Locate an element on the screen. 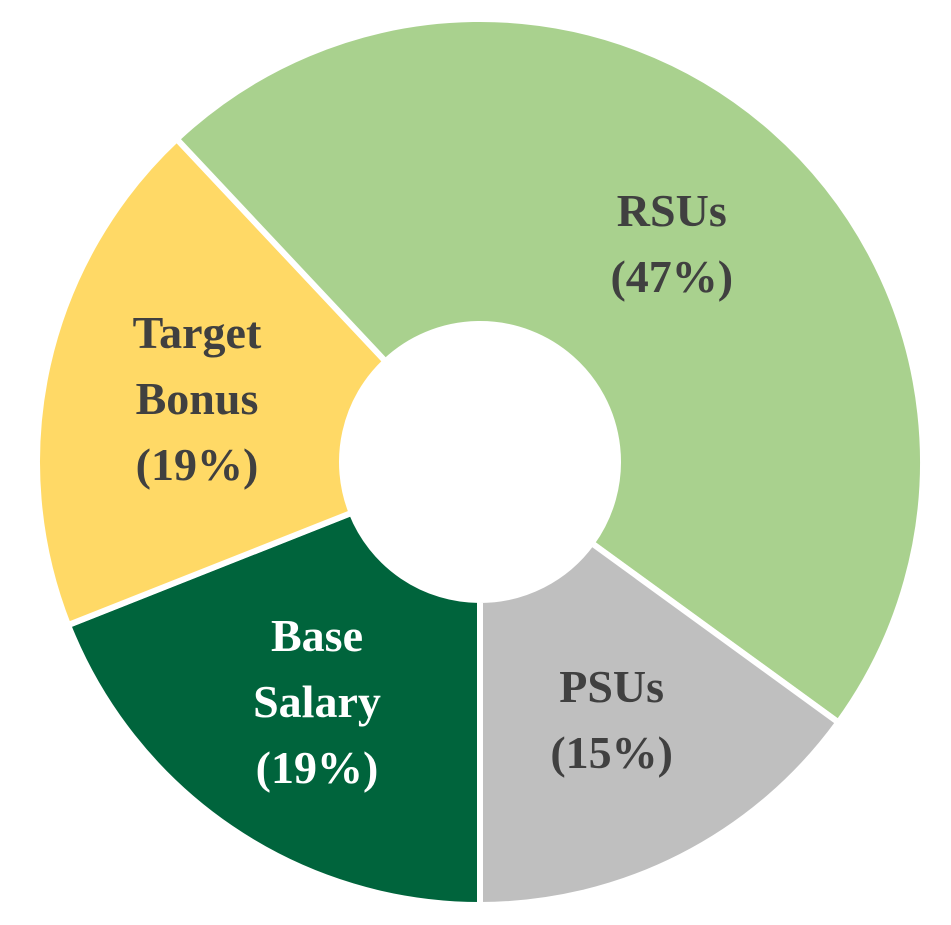  slice-label: Base Salary (19%) is located at coordinates (317, 702).